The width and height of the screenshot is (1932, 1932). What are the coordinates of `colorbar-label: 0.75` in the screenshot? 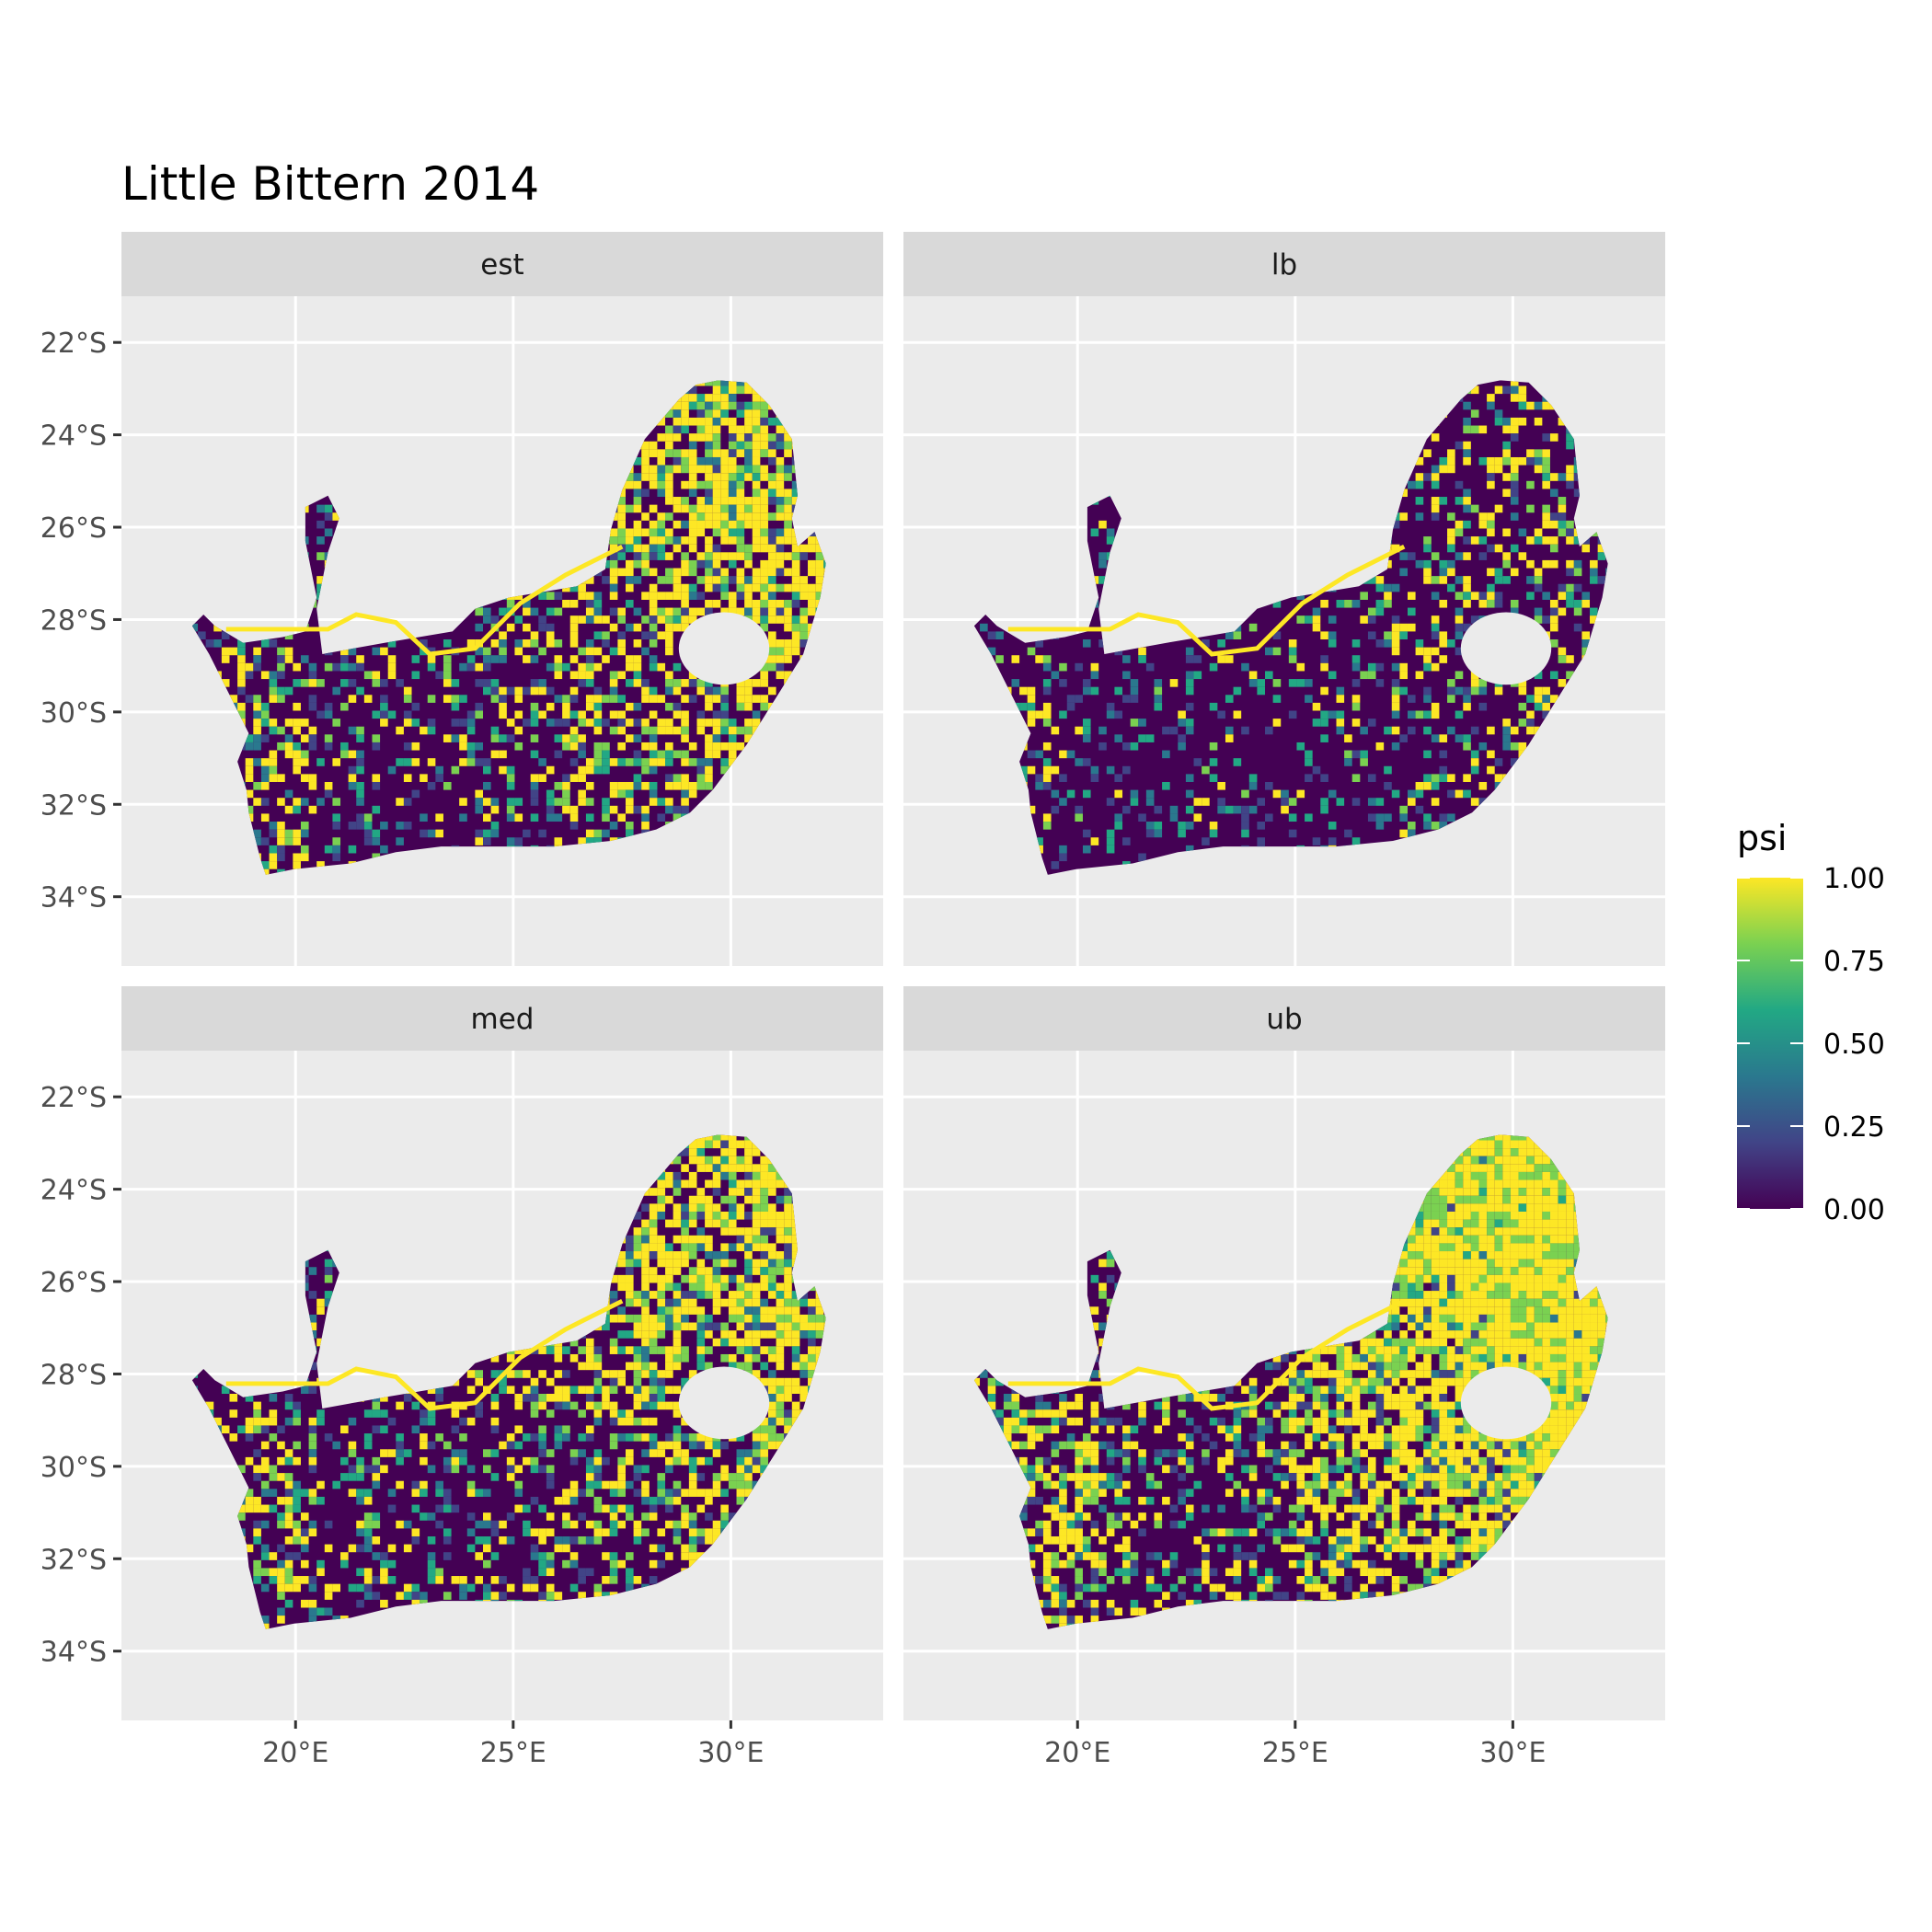 It's located at (1854, 962).